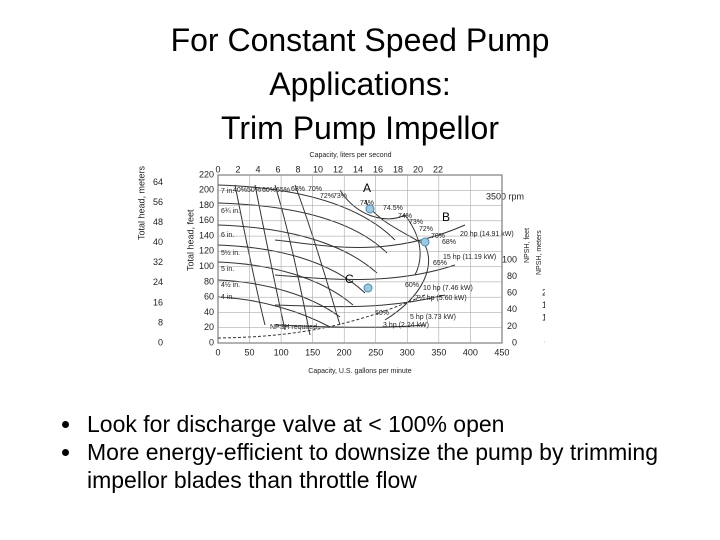 This screenshot has width=720, height=540. Describe the element at coordinates (438, 352) in the screenshot. I see `x-tick-label: 350` at that location.